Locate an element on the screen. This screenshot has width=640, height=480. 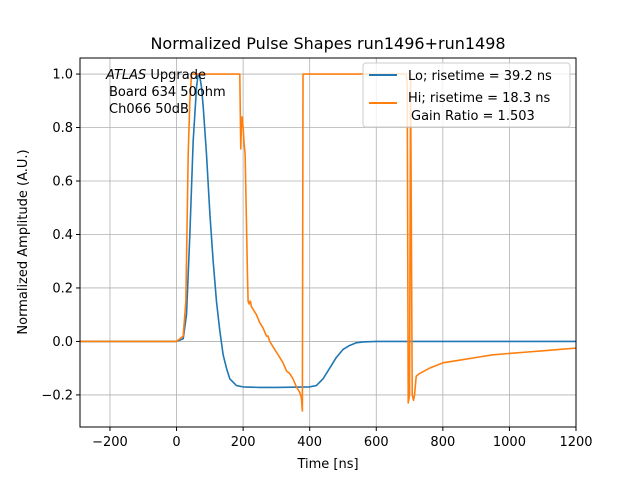
x-tick-label: −200 is located at coordinates (110, 442).